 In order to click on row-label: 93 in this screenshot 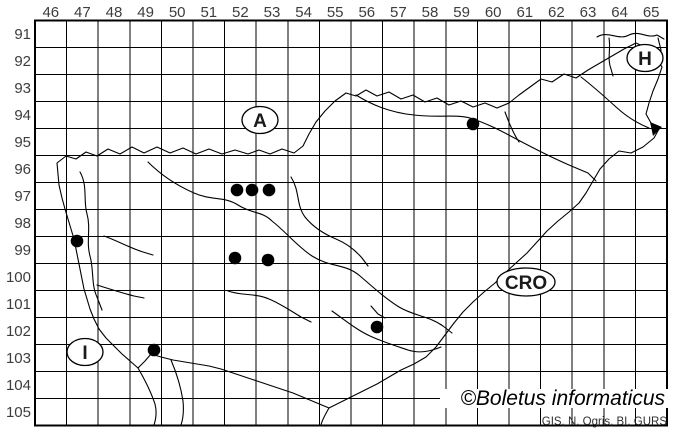, I will do `click(22, 88)`.